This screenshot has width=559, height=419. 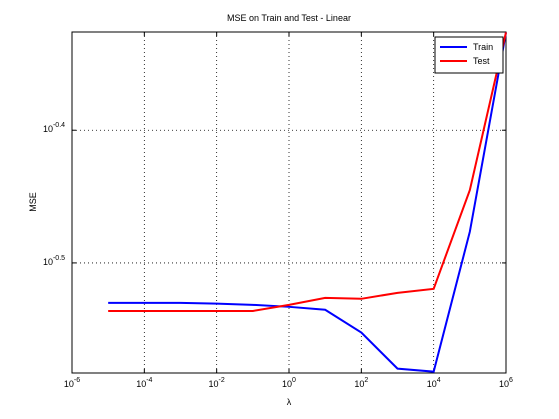 What do you see at coordinates (483, 47) in the screenshot?
I see `legend-label: Train` at bounding box center [483, 47].